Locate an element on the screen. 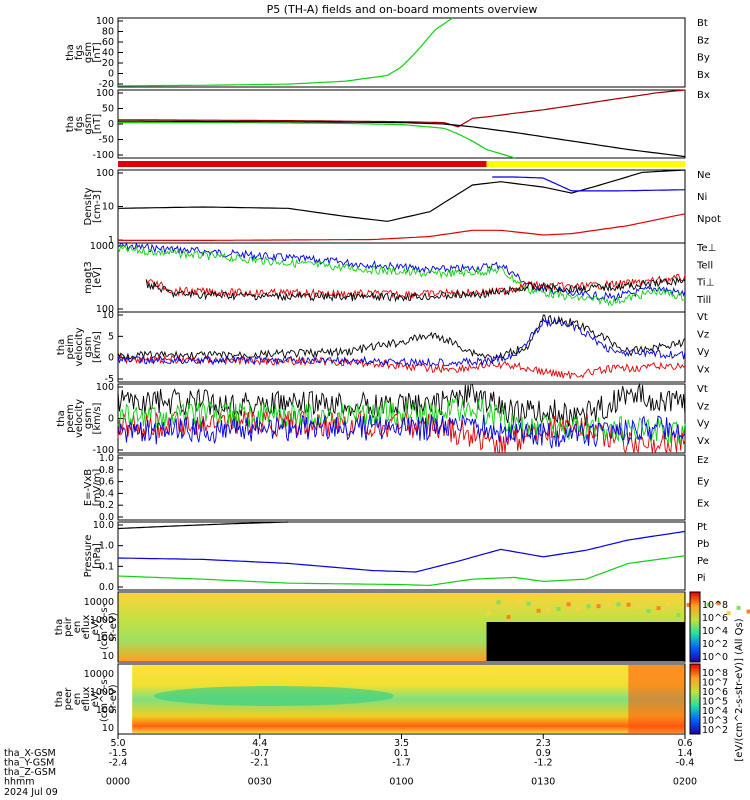 The image size is (750, 800). colorbar-tick: 10^8 is located at coordinates (715, 605).